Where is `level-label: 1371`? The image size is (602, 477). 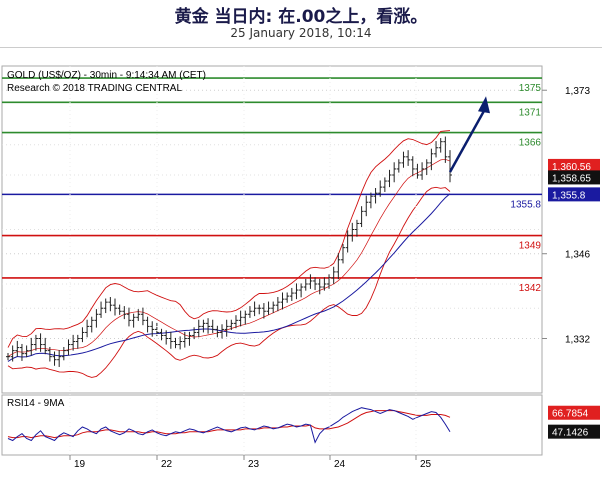 level-label: 1371 is located at coordinates (530, 112).